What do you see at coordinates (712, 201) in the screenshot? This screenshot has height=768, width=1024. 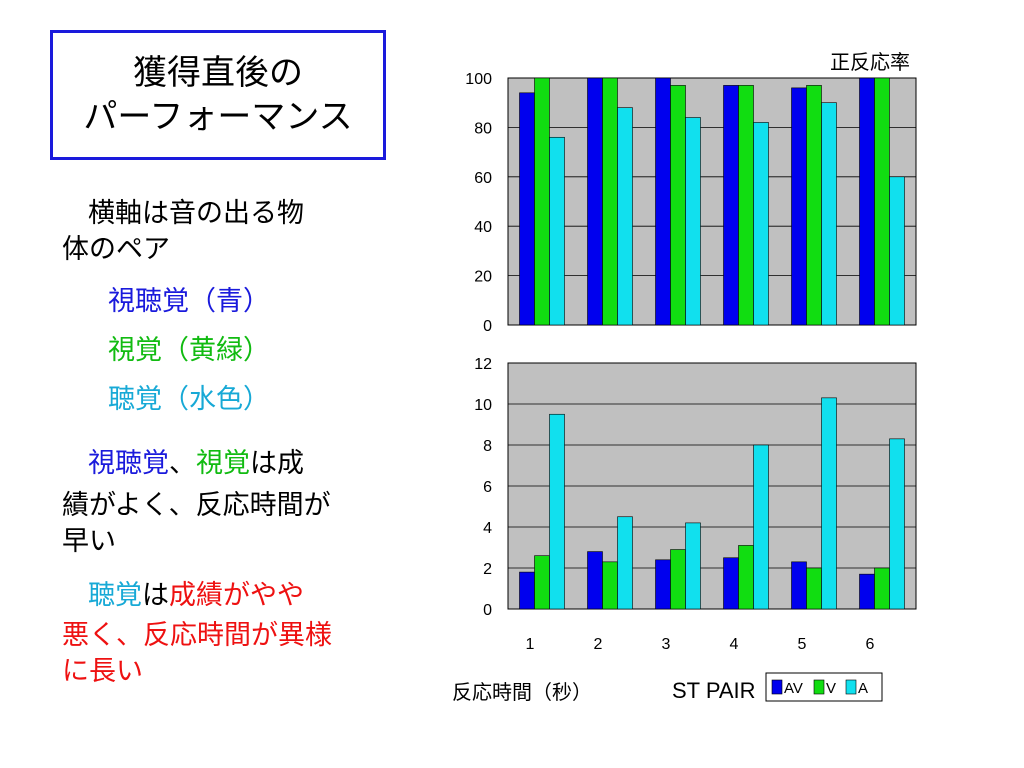 I see `accuracy-plot-area` at bounding box center [712, 201].